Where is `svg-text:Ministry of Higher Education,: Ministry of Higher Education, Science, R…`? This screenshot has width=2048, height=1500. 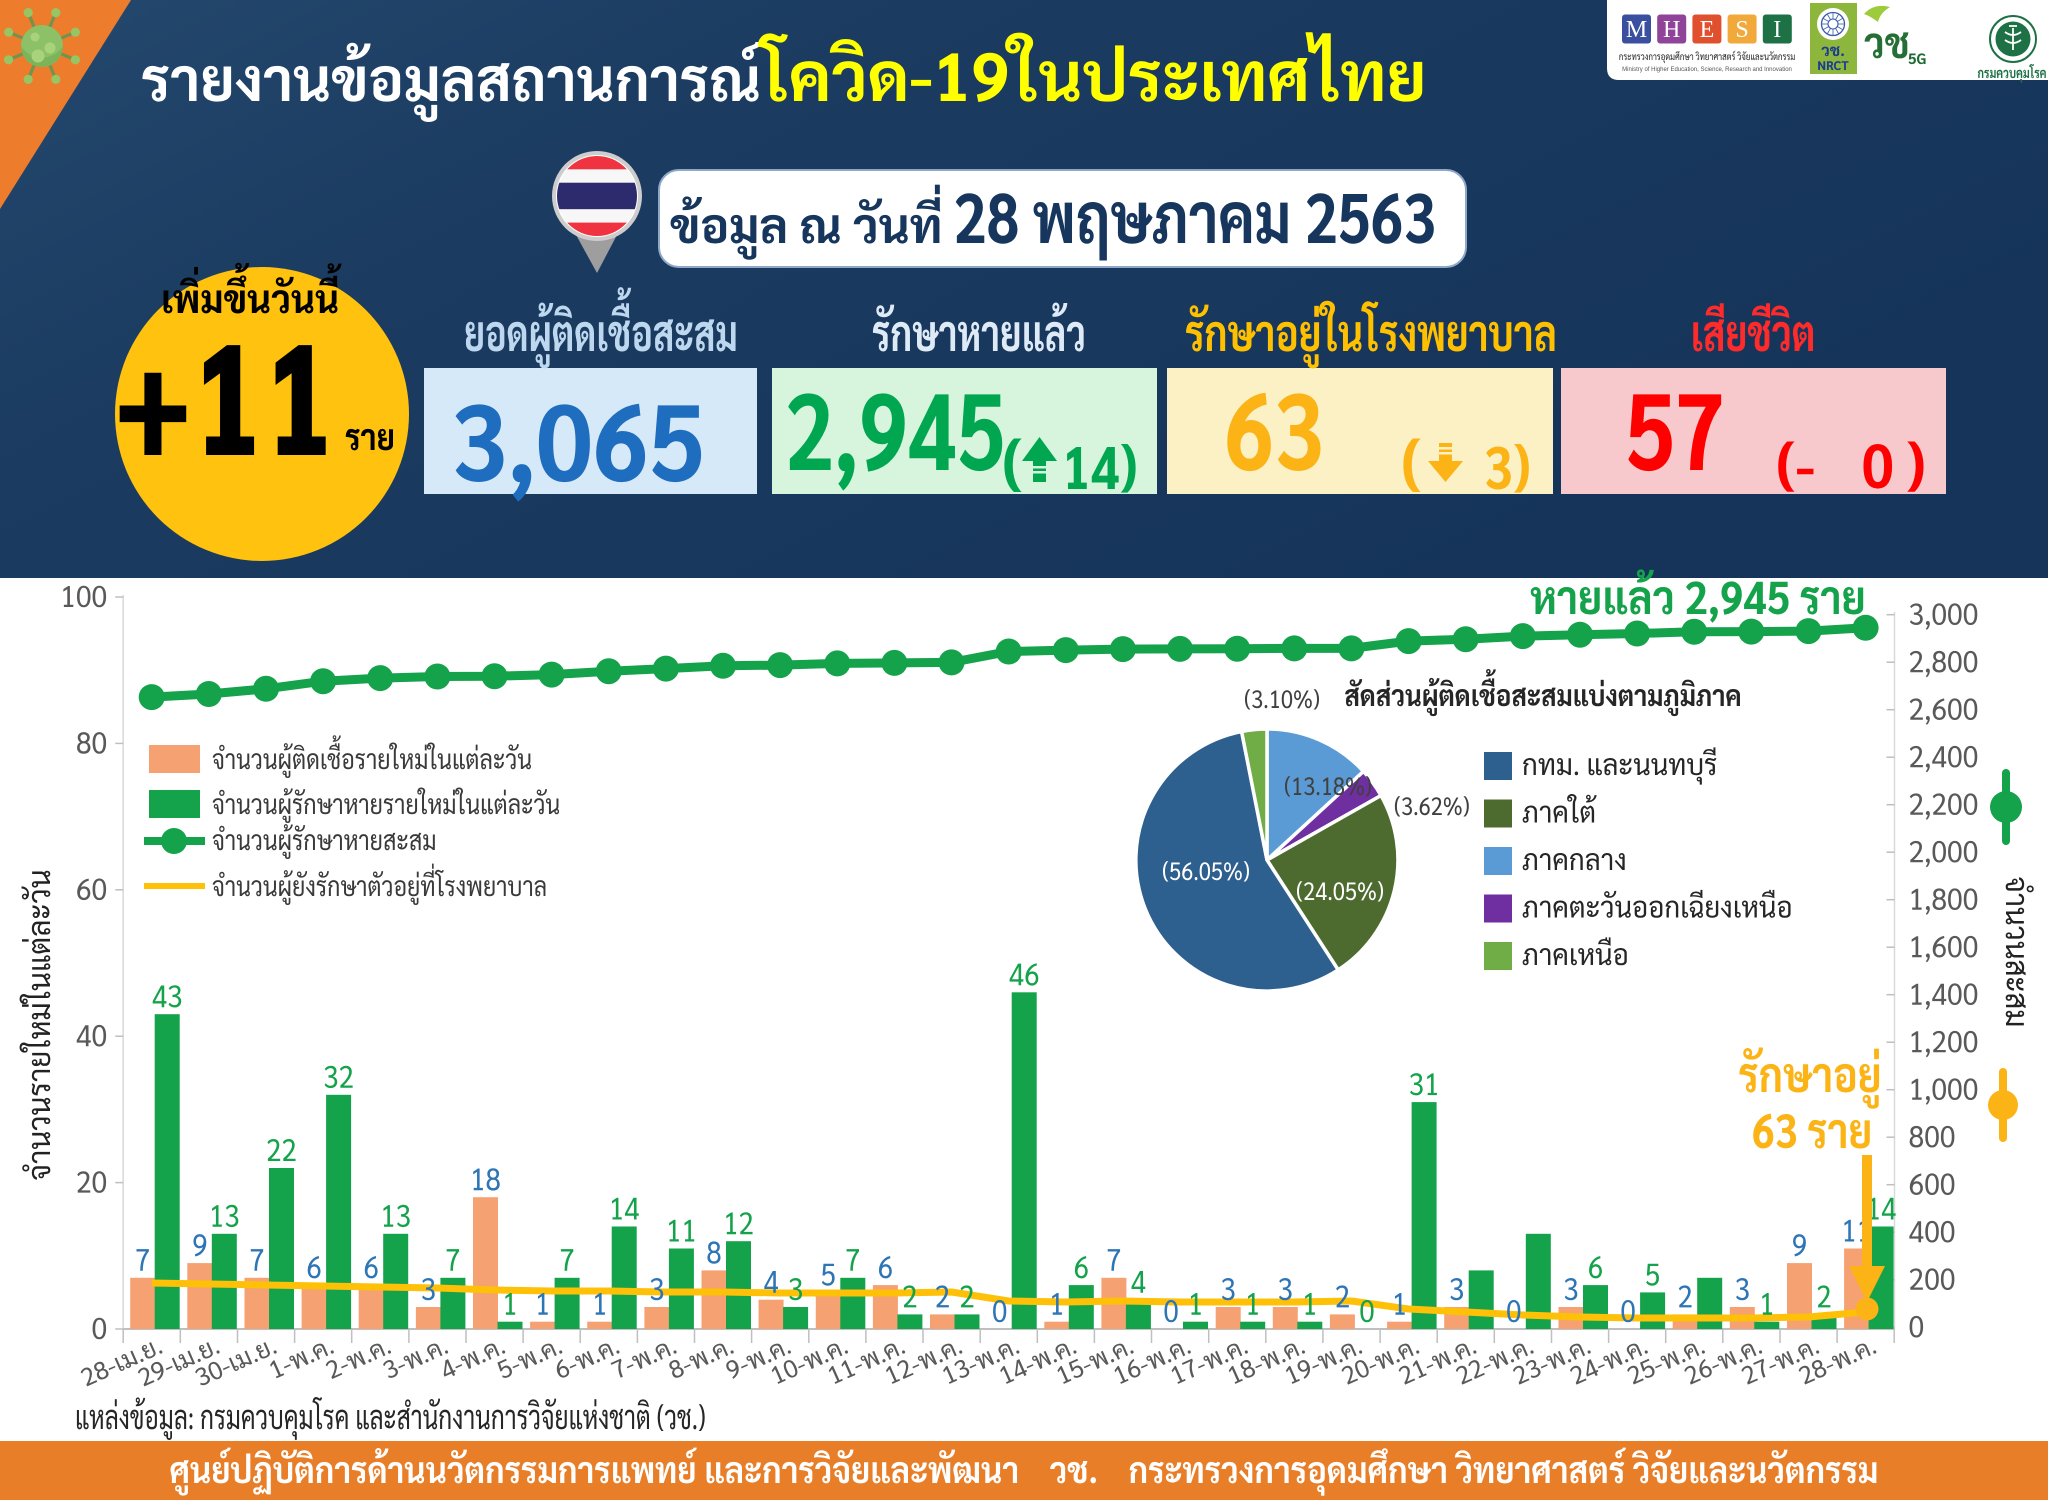
svg-text:Ministry of Higher Education,: Ministry of Higher Education, Science, R… is located at coordinates (1707, 70).